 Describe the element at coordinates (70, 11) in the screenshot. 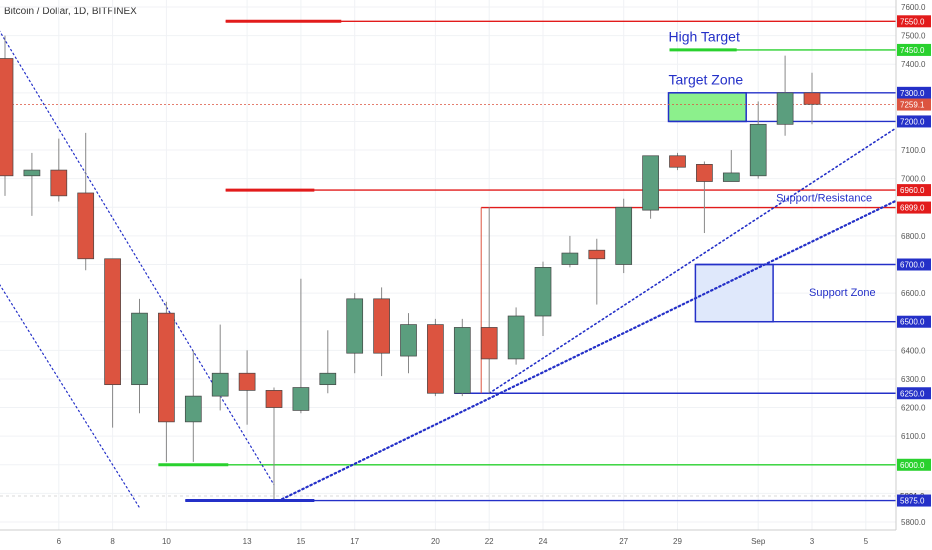

I see `chart-title: Bitcoin / Dollar, 1D, BITFINEX` at that location.